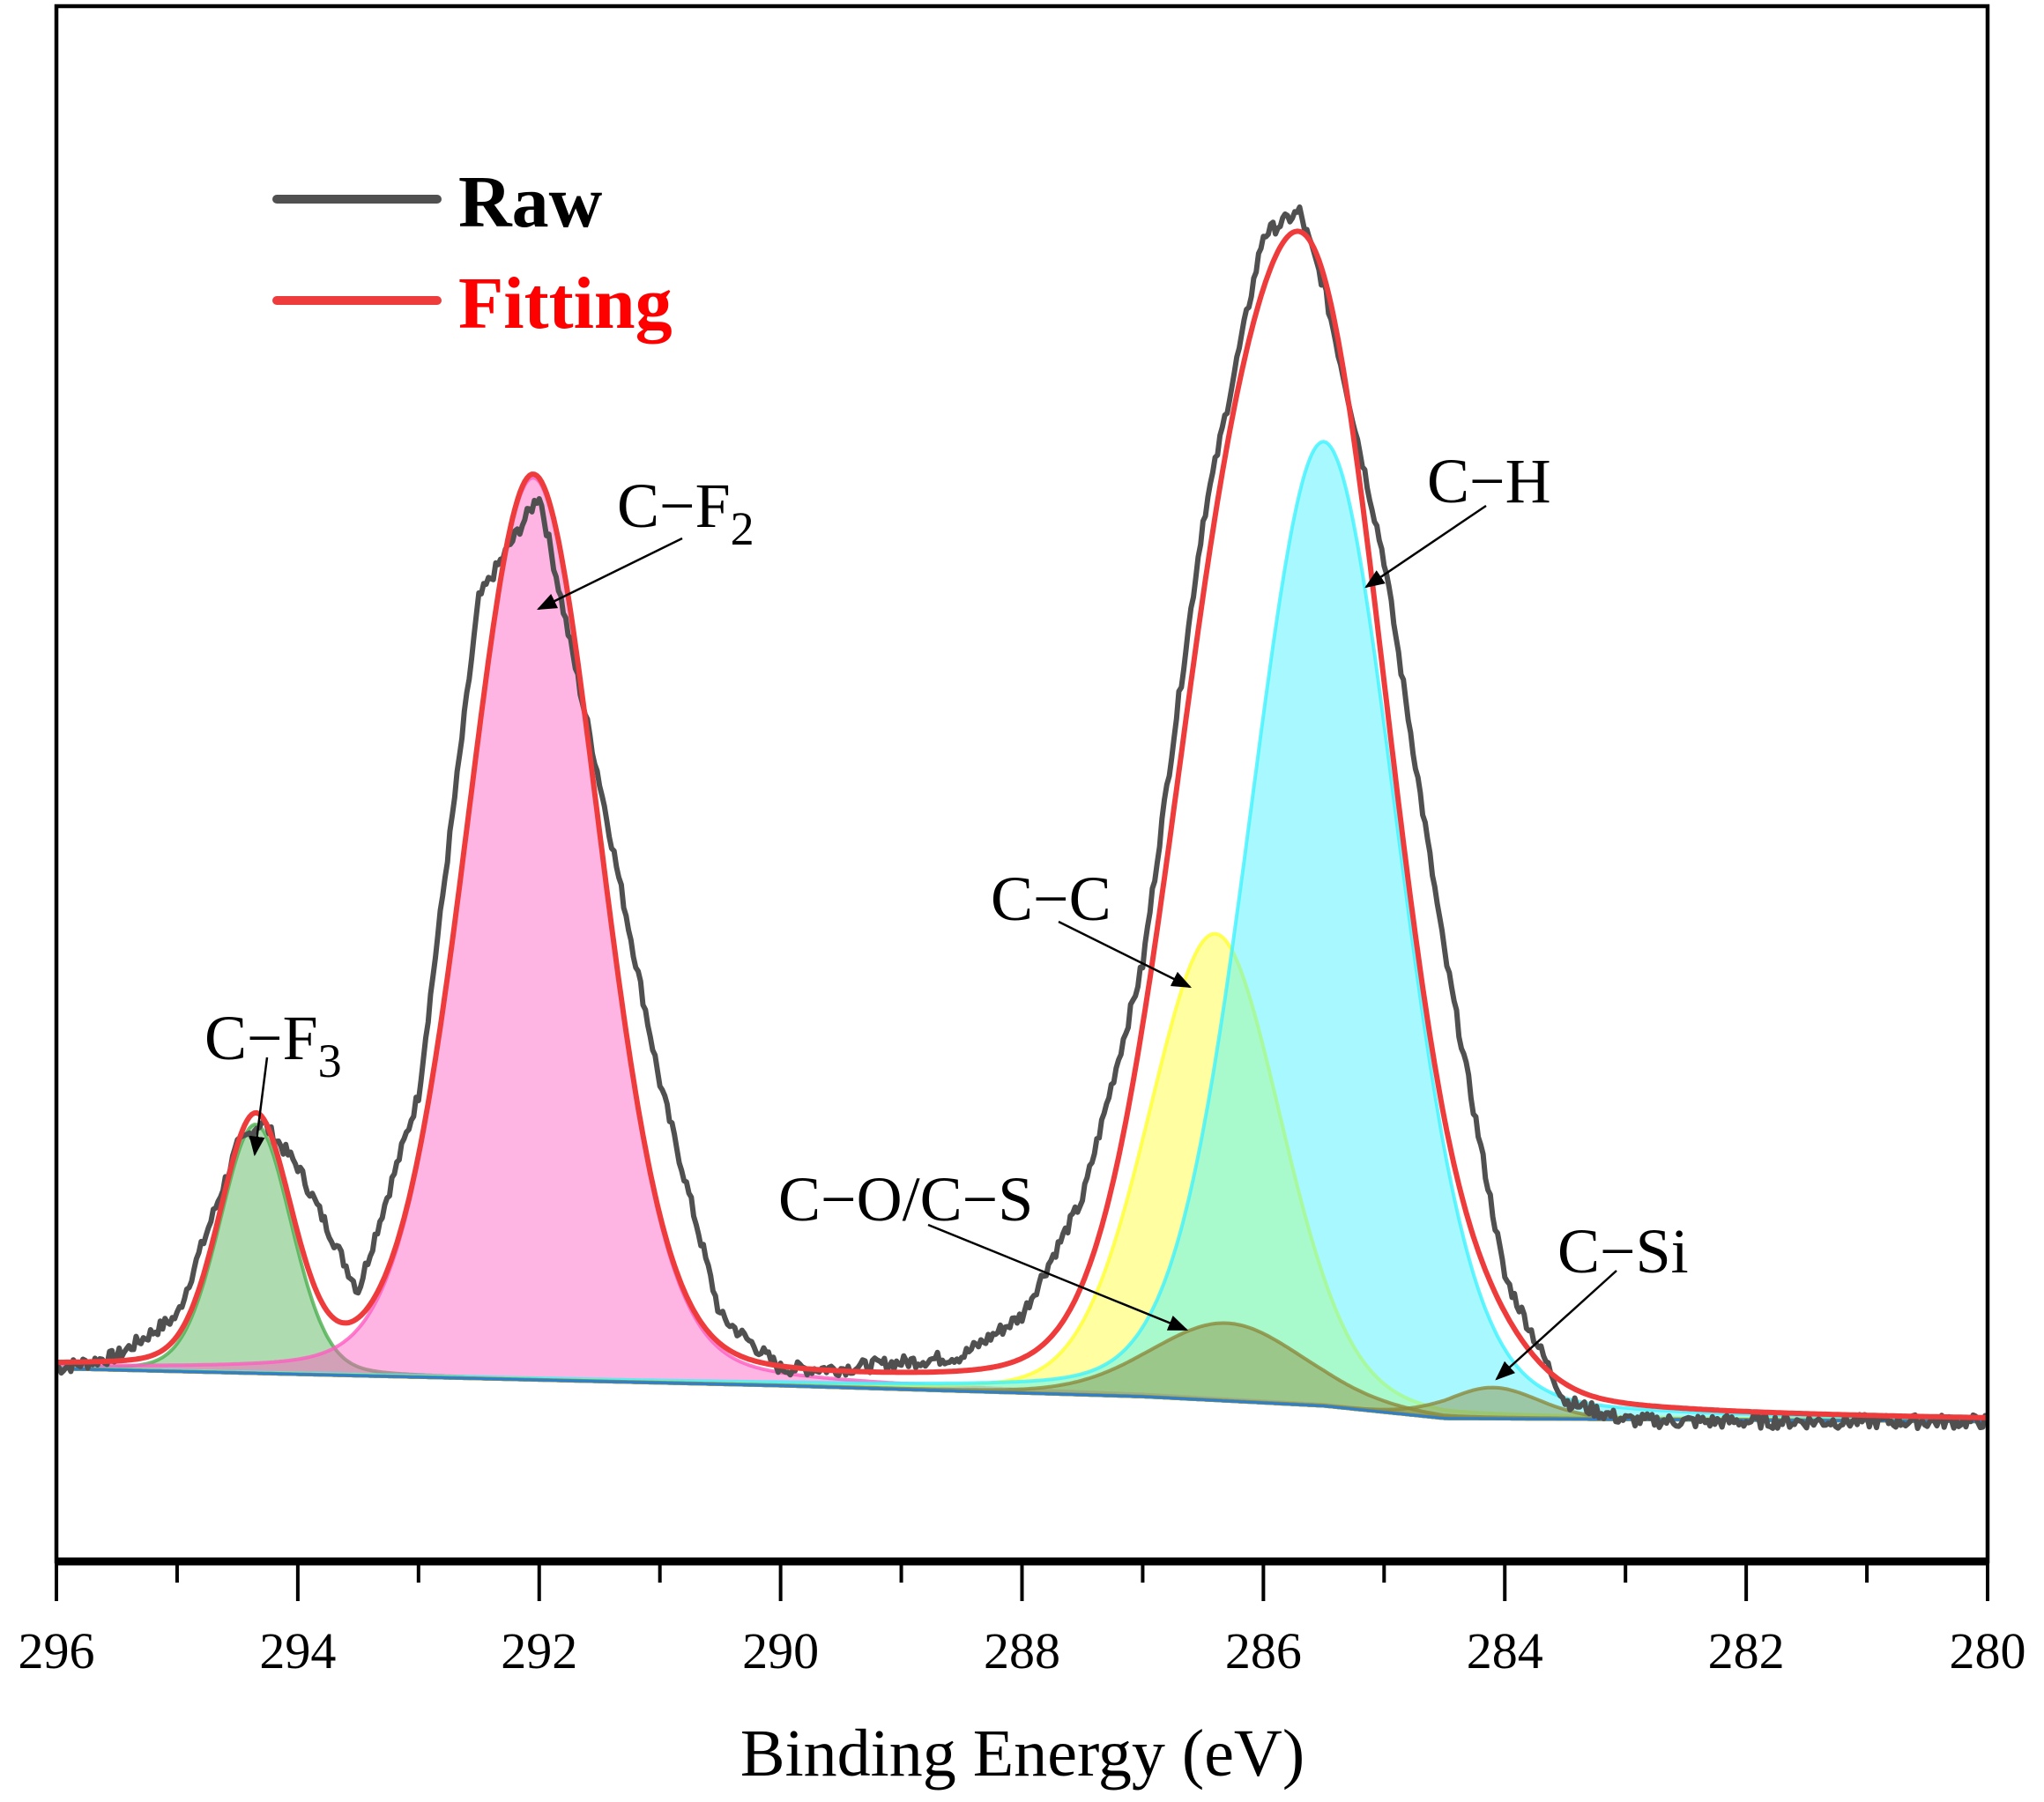 This screenshot has height=1802, width=2044. What do you see at coordinates (472, 253) in the screenshot?
I see `legend: Raw Fitting` at bounding box center [472, 253].